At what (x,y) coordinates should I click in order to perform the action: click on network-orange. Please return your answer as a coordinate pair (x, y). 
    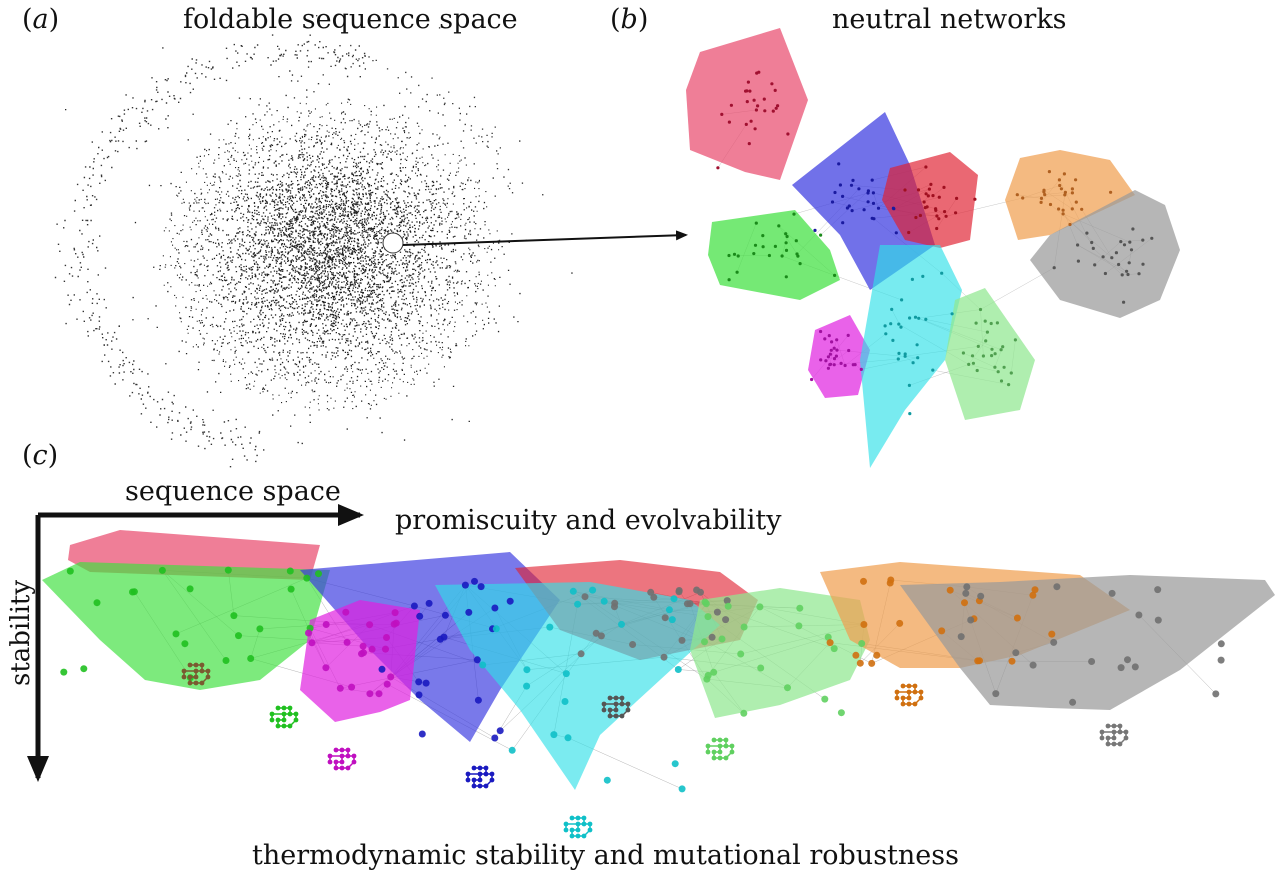
    Looking at the image, I should click on (1070, 195).